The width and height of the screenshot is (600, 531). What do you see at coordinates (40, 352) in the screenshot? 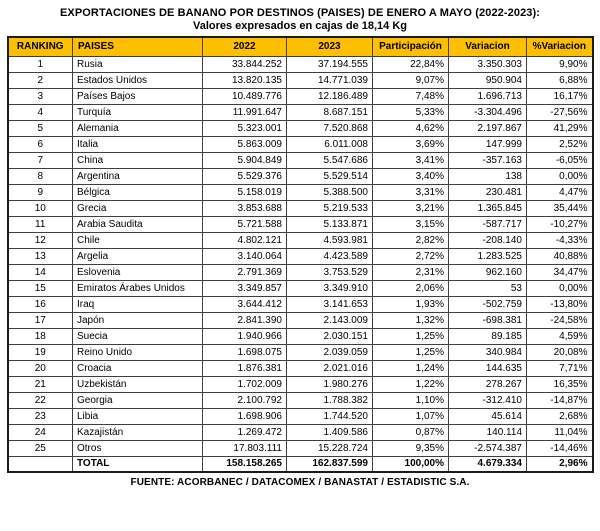
I see `cell-ranking: 19` at bounding box center [40, 352].